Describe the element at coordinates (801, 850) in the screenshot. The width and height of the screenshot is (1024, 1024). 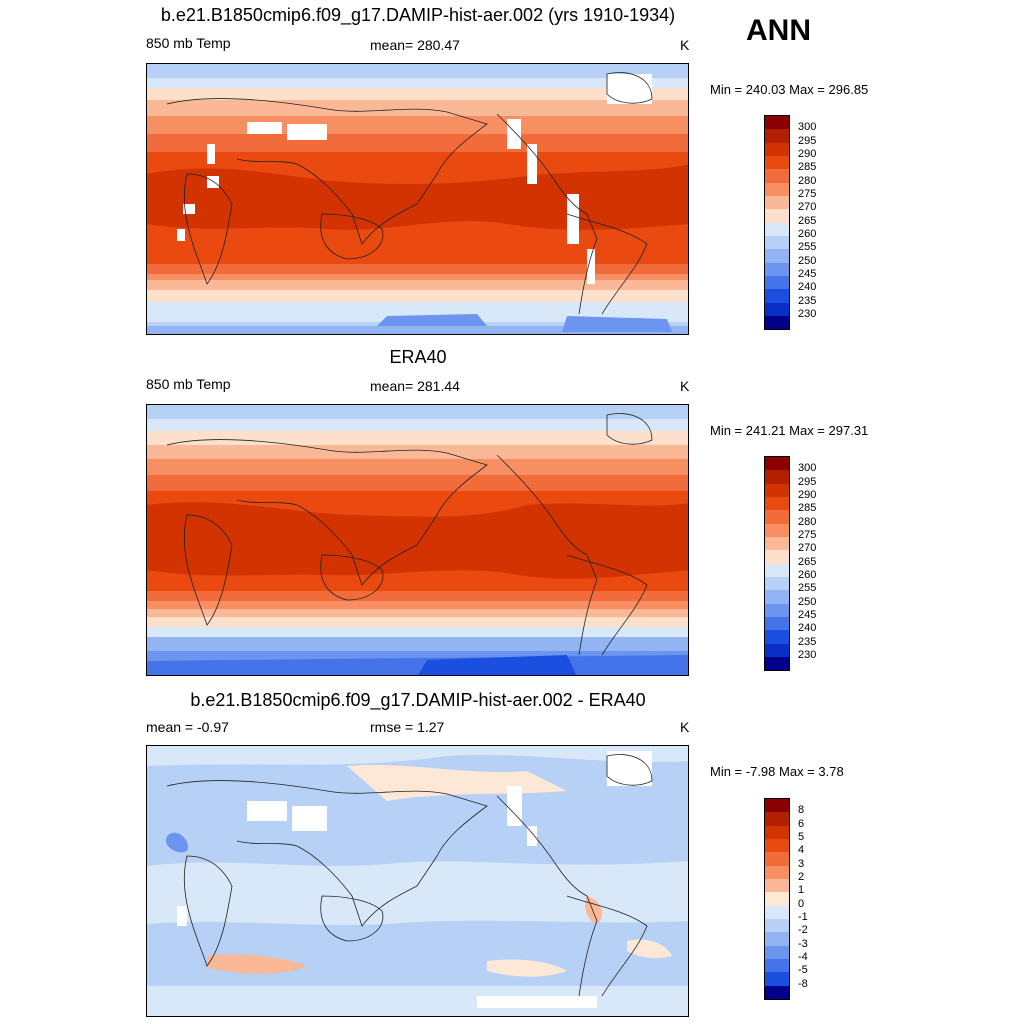
I see `colorbar-tick-label: 4` at that location.